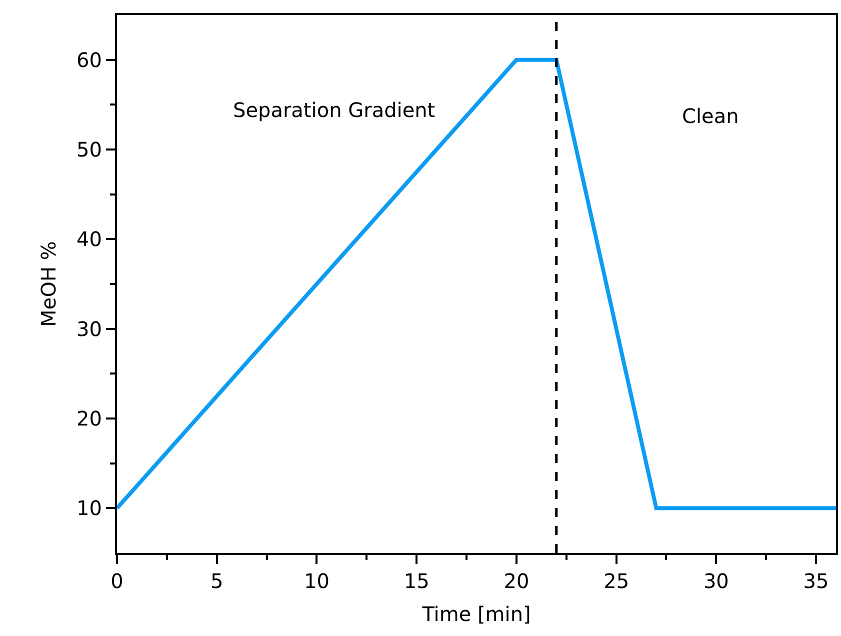 This screenshot has width=841, height=636. I want to click on annotation: Clean, so click(710, 116).